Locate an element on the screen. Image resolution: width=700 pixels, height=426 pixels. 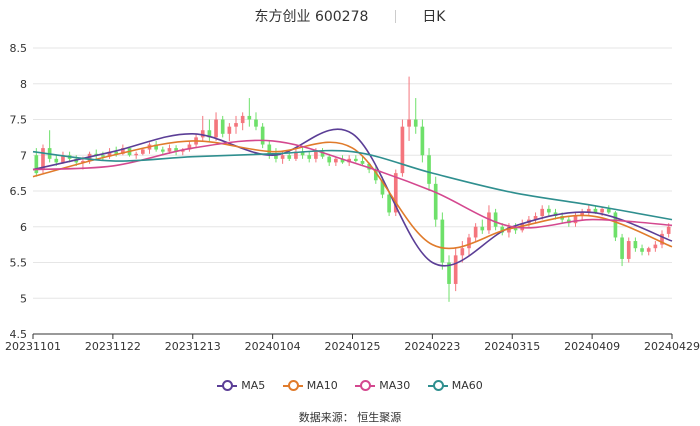
x-tick-label: 20240315 is located at coordinates (512, 346).